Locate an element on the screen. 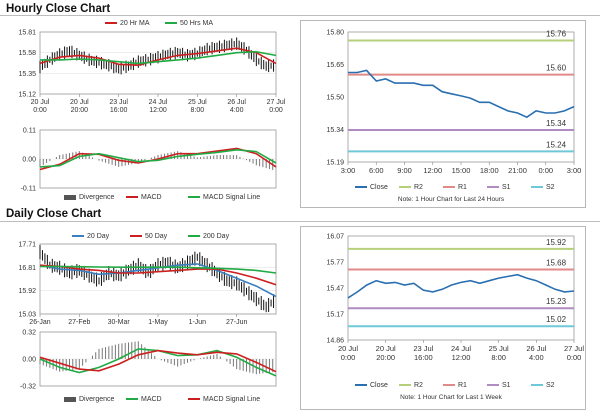  daily_pivot-close-line is located at coordinates (461, 286).